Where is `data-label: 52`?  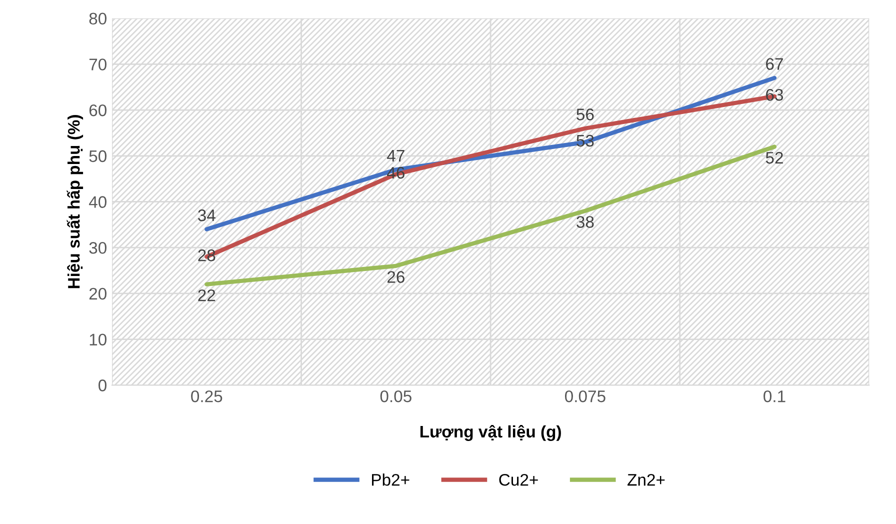
data-label: 52 is located at coordinates (774, 158).